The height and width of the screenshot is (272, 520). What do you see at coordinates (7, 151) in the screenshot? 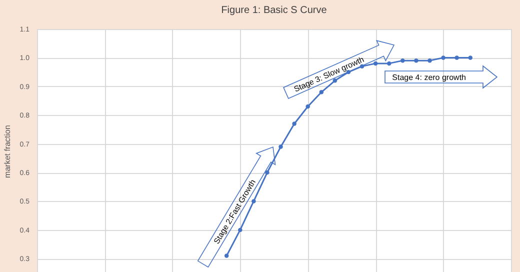
I see `y-axis-title: market fraction` at bounding box center [7, 151].